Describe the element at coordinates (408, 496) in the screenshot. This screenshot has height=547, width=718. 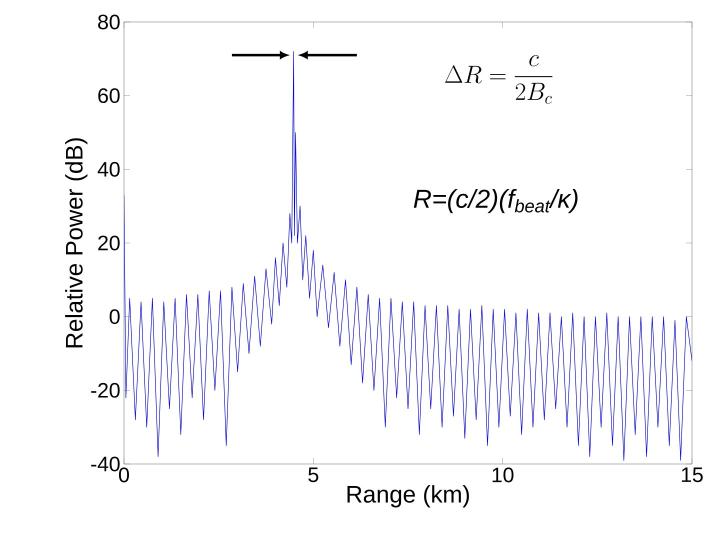
I see `x-axis-title: Range (km)` at that location.